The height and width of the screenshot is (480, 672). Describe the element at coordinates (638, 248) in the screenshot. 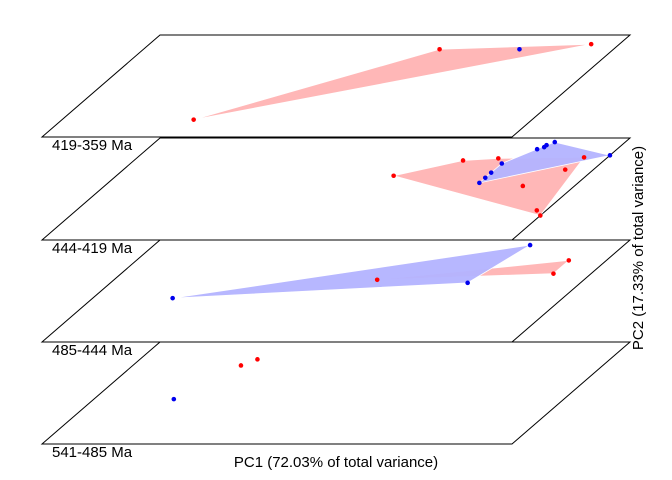

I see `y-axis-label: PC2 (17.33% of total variance)` at that location.